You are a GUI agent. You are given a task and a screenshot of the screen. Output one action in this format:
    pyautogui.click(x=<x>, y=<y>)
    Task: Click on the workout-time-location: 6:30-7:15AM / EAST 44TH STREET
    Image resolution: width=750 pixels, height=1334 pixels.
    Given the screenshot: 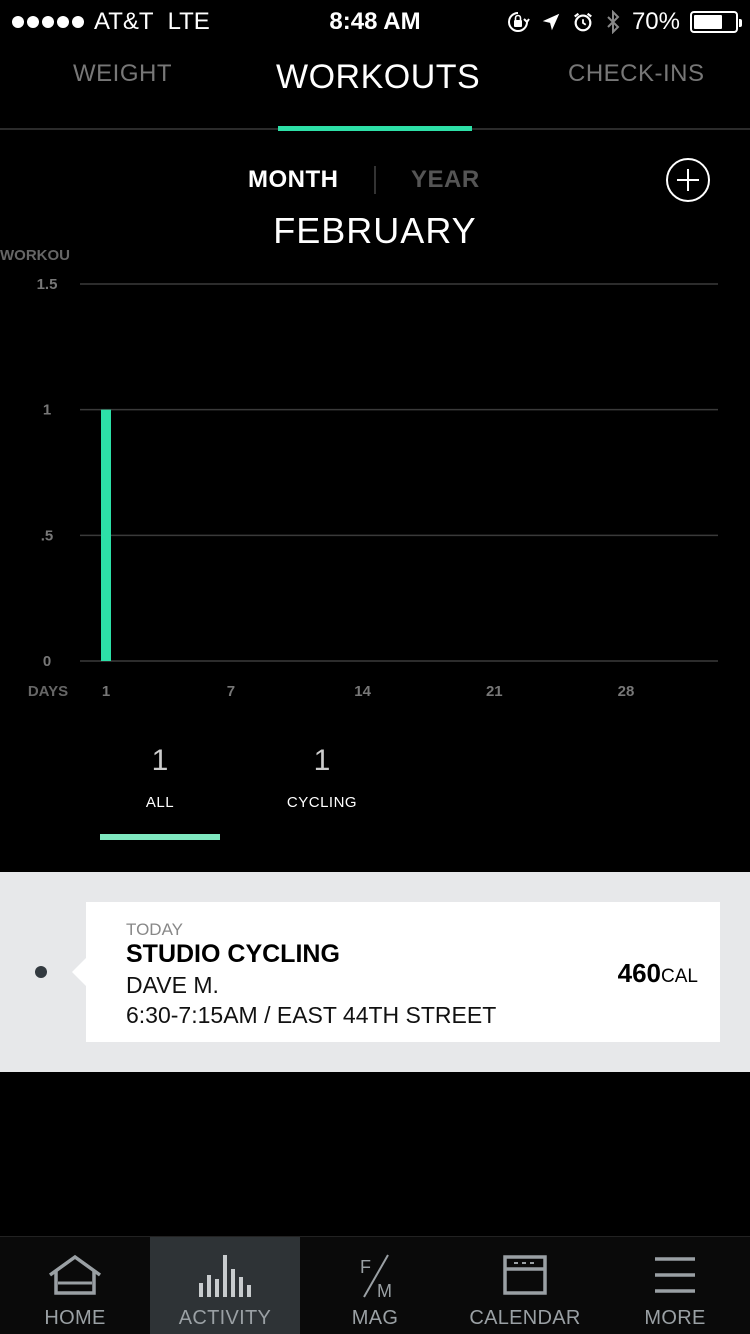 What is the action you would take?
    pyautogui.click(x=311, y=1015)
    